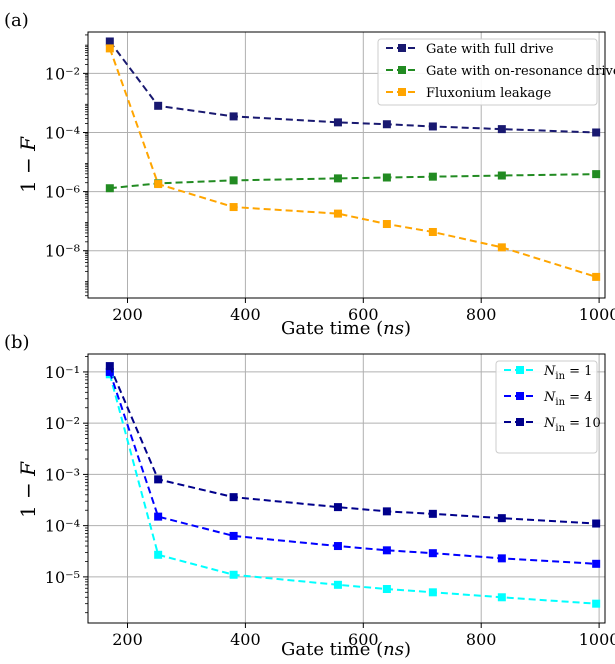 The image size is (615, 664). What do you see at coordinates (572, 425) in the screenshot?
I see `legend-label: Nin = 10` at bounding box center [572, 425].